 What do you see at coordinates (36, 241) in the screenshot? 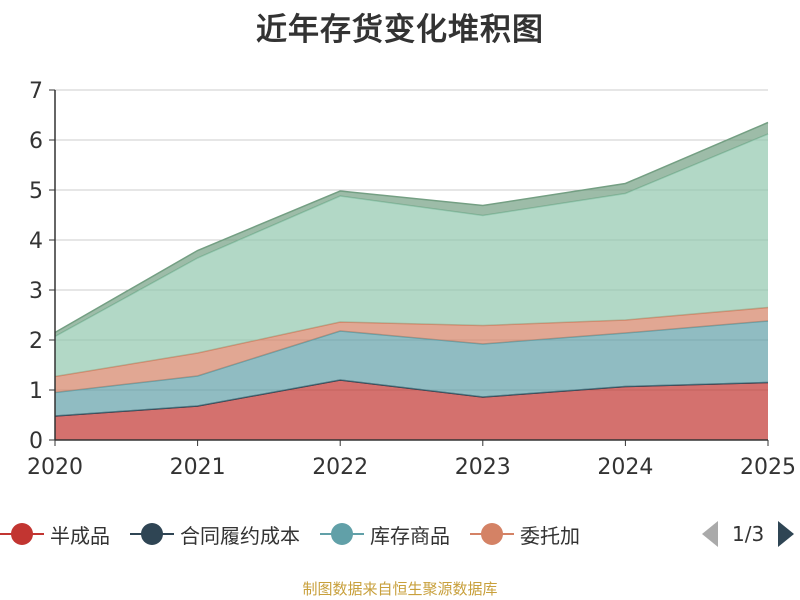
I see `y-tick-label: 4` at bounding box center [36, 241].